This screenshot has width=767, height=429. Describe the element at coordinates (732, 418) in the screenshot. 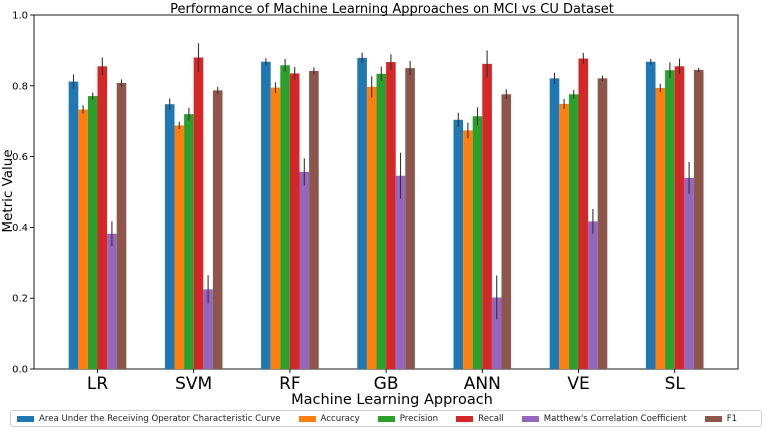

I see `legend-label: F1` at that location.